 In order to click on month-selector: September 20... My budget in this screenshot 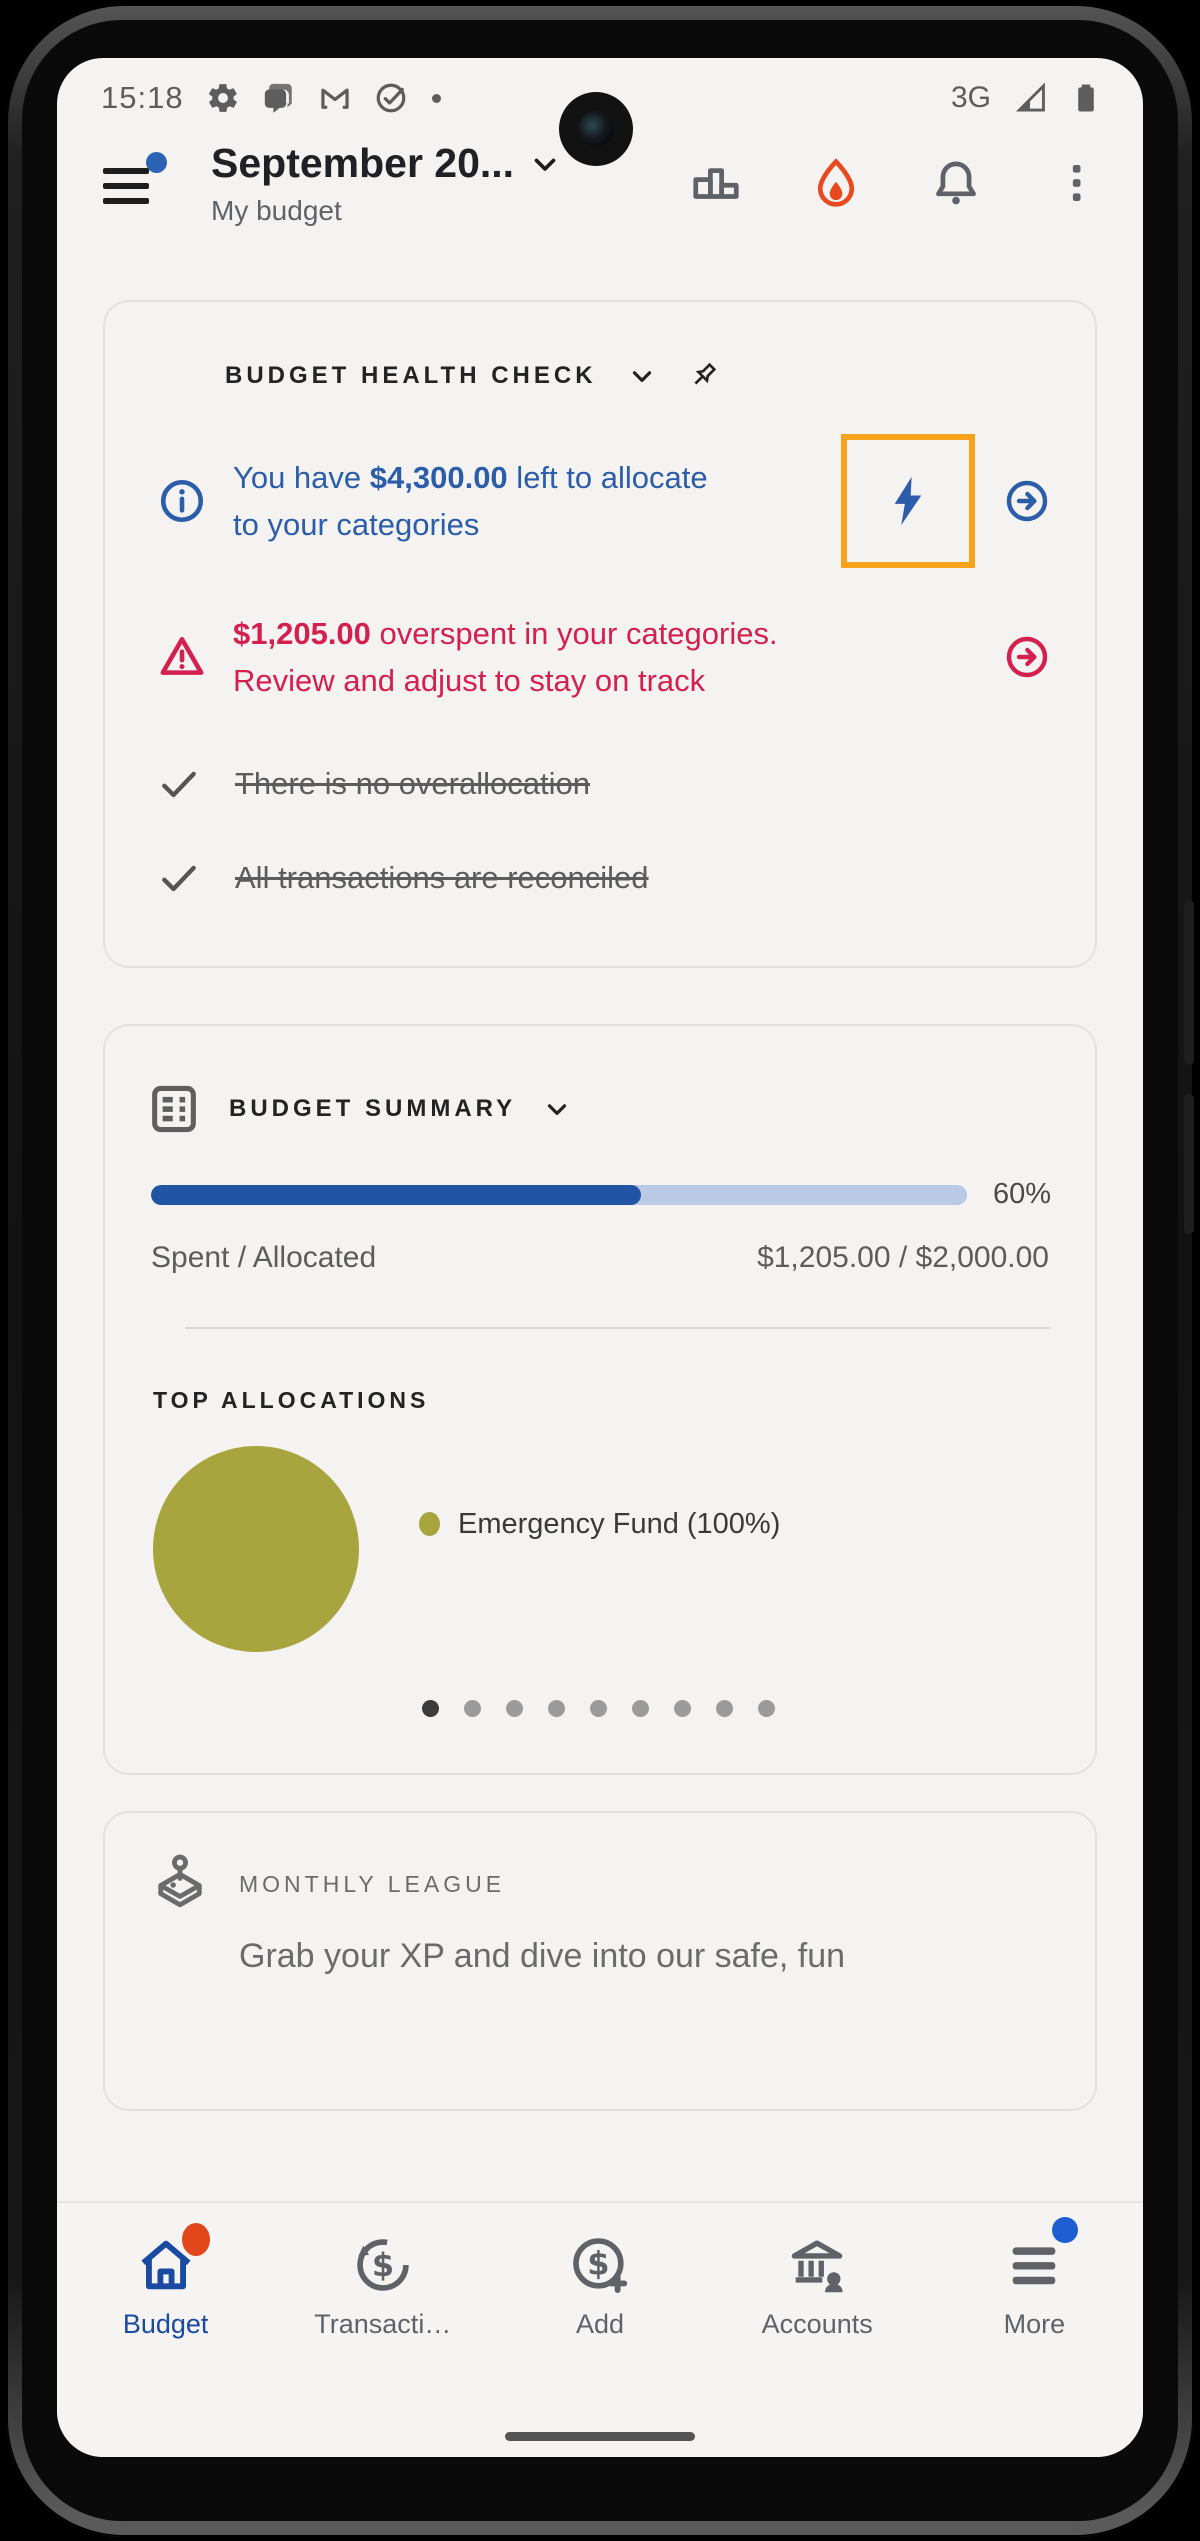, I will do `click(386, 183)`.